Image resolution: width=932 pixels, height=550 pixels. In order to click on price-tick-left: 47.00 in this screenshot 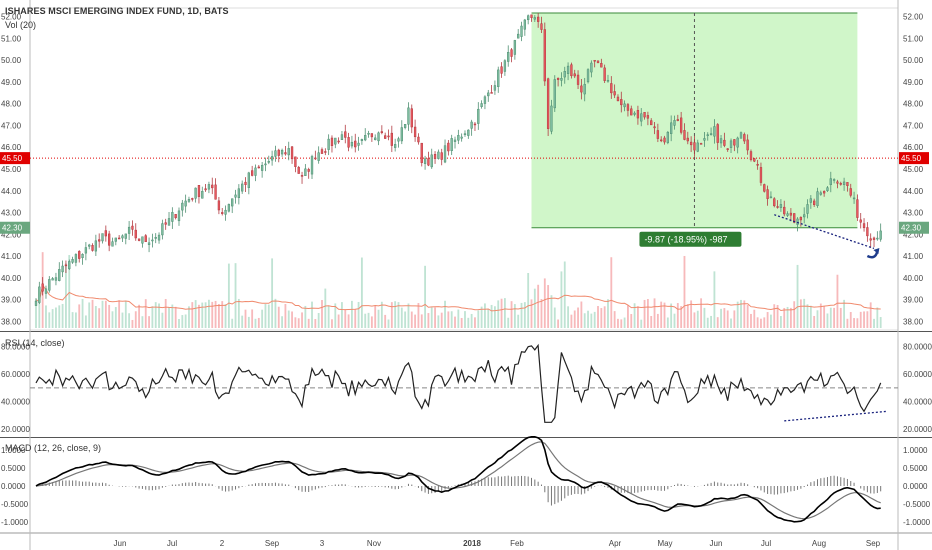, I will do `click(11, 125)`.